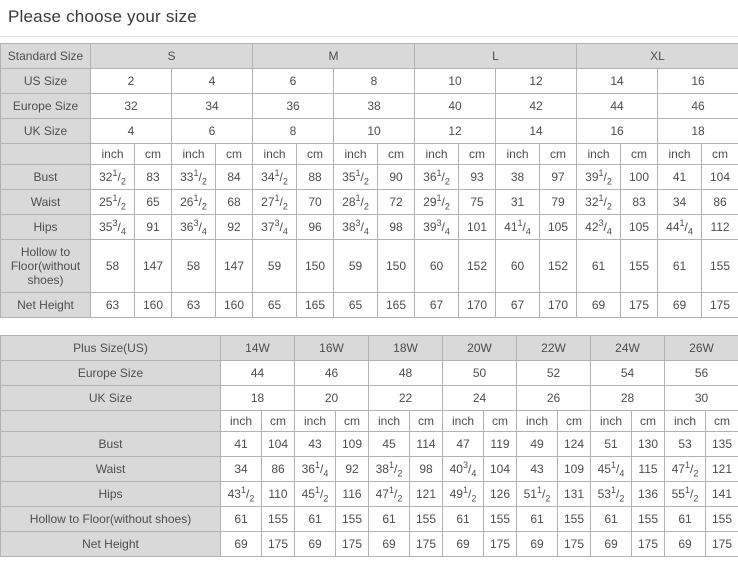  I want to click on cell: 8, so click(293, 131).